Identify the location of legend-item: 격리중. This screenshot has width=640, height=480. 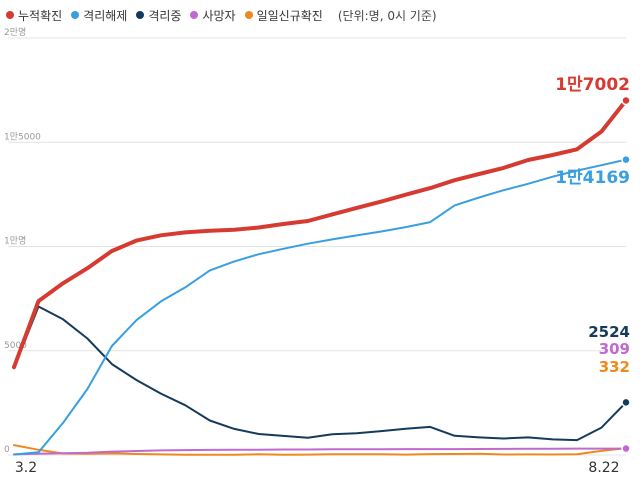
(158, 15).